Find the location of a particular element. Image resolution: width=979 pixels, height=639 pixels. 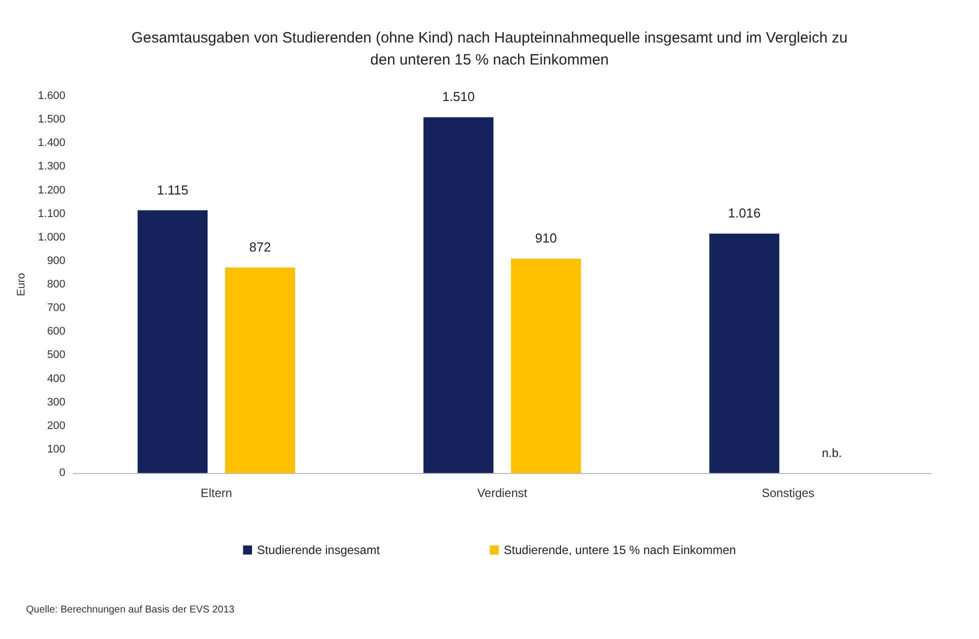

data-label: 910 is located at coordinates (546, 238).